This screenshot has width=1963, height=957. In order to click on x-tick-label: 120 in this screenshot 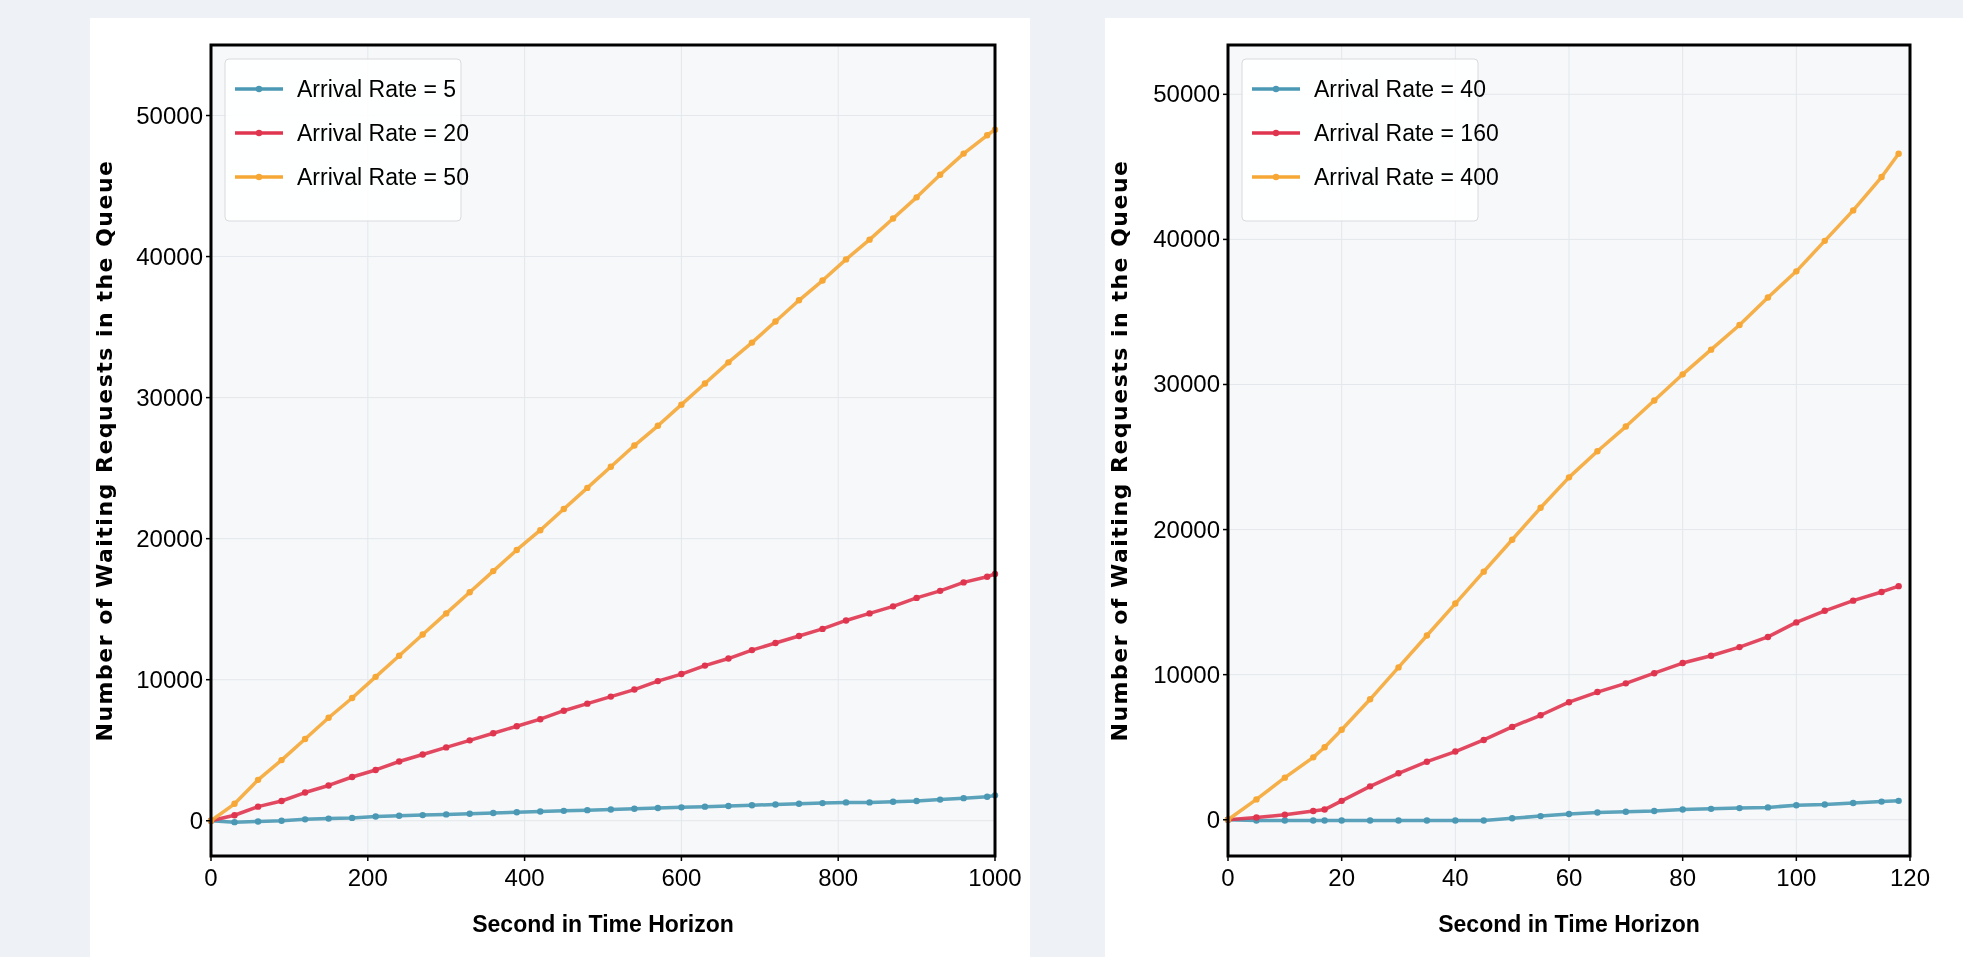, I will do `click(1910, 877)`.